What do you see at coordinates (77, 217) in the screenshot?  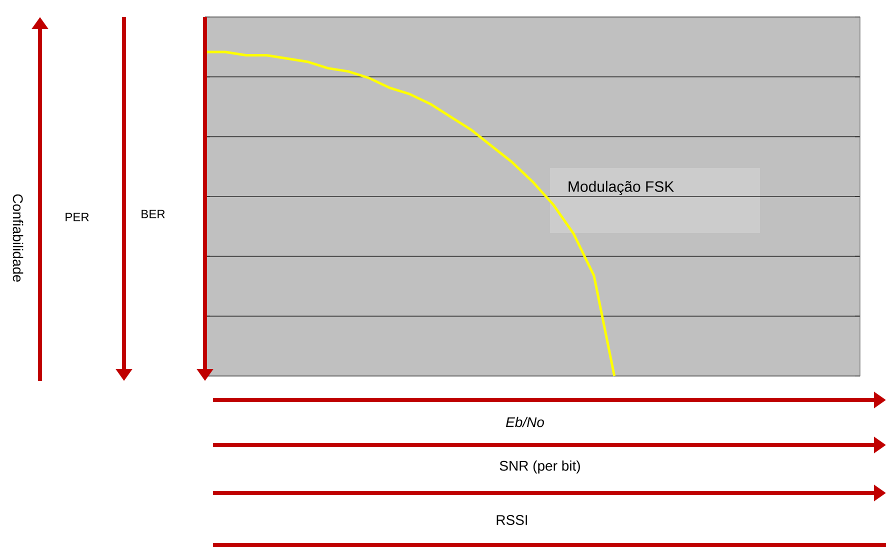 I see `text: PER` at bounding box center [77, 217].